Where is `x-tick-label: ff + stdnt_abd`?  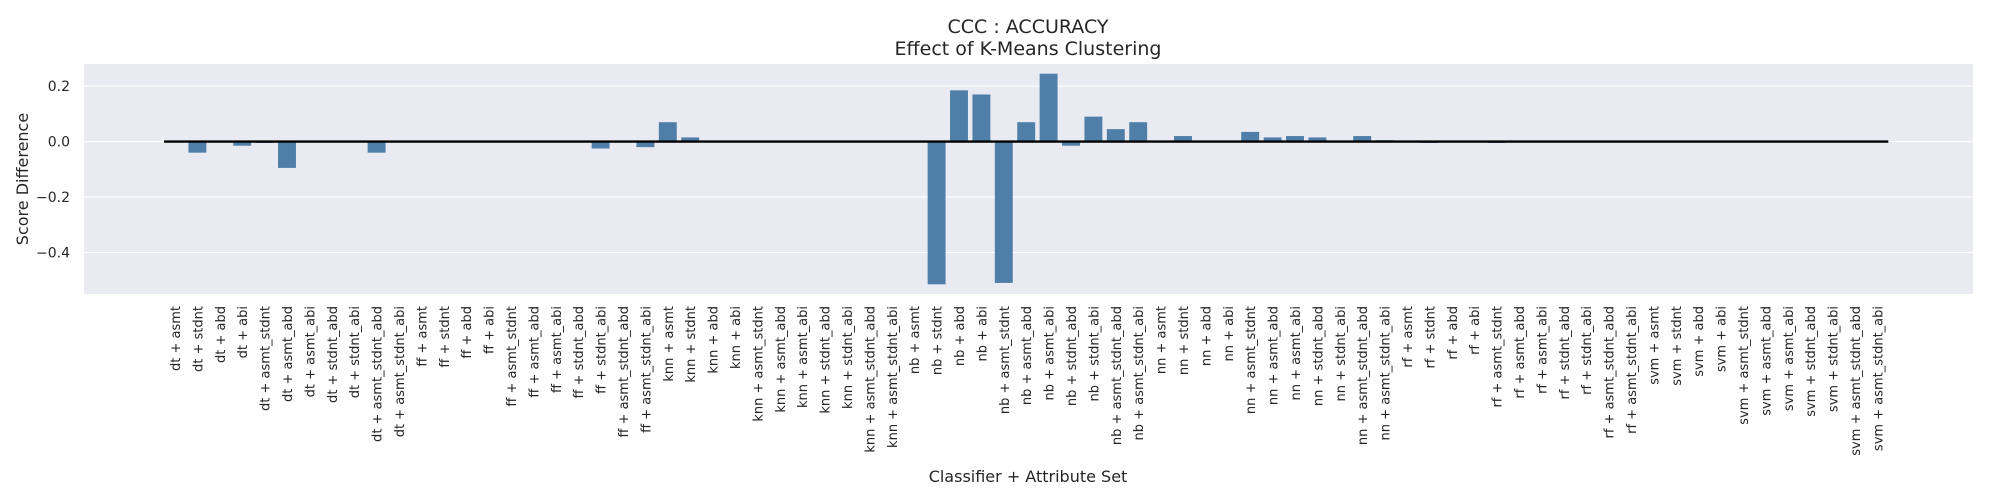 x-tick-label: ff + stdnt_abd is located at coordinates (579, 352).